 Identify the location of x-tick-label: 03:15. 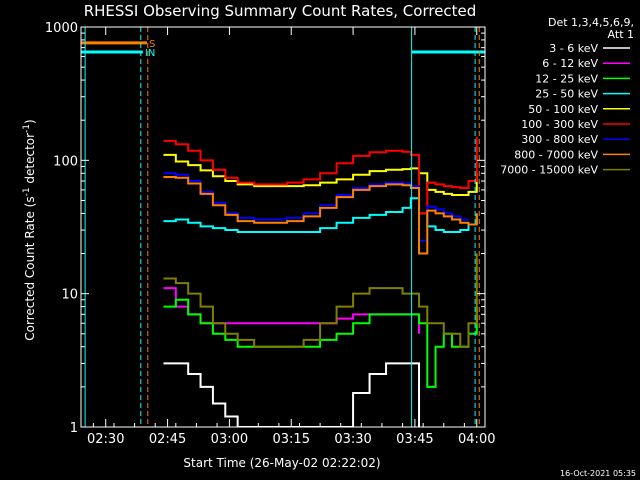
(291, 439).